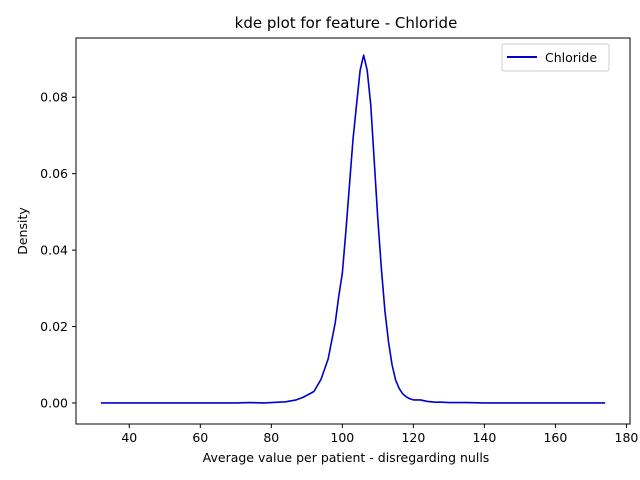 The height and width of the screenshot is (480, 640). What do you see at coordinates (379, 434) in the screenshot?
I see `x-axis: 40 60 80 100 120 140 160 180` at bounding box center [379, 434].